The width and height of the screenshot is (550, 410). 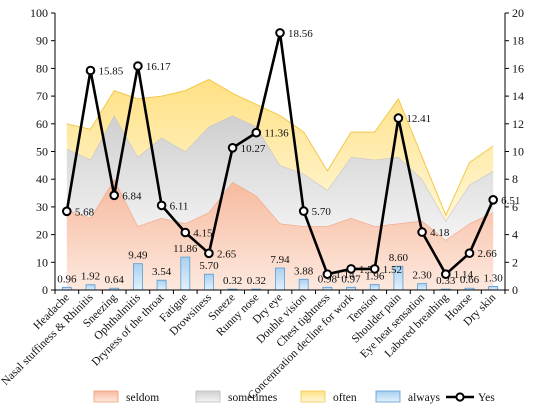 What do you see at coordinates (179, 206) in the screenshot?
I see `line-yes-label: 6.11` at bounding box center [179, 206].